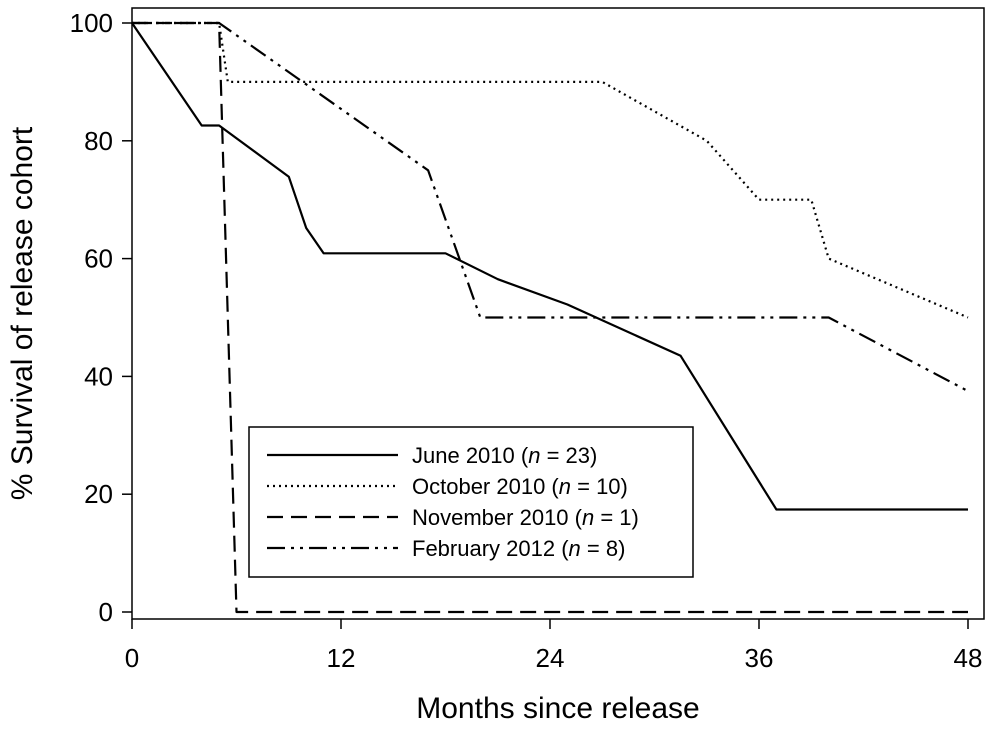 This screenshot has width=992, height=729. What do you see at coordinates (91, 23) in the screenshot?
I see `y-tick-label: 100` at bounding box center [91, 23].